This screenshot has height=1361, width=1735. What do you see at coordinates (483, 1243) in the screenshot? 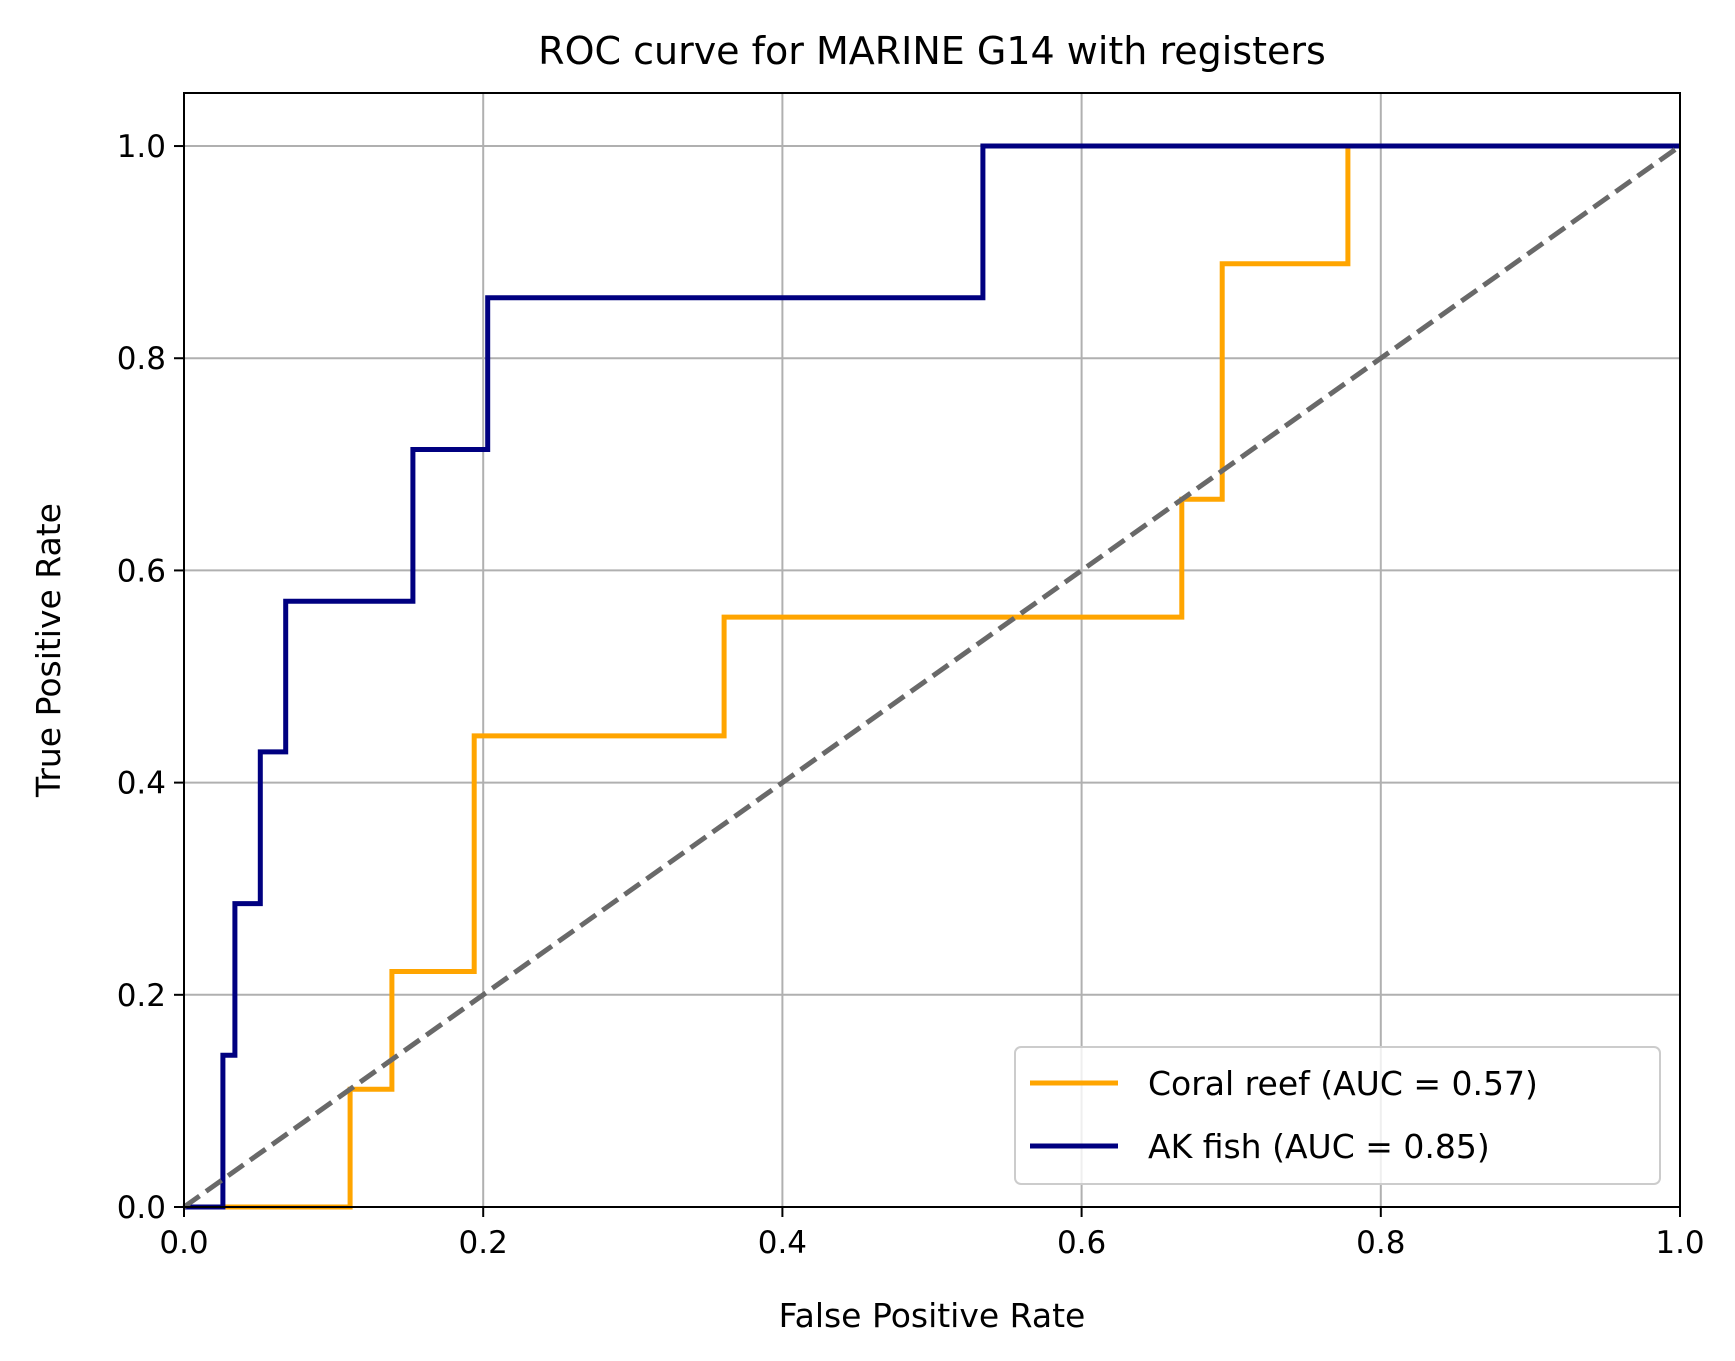
I see `x-tick-label: 0.2` at bounding box center [483, 1243].